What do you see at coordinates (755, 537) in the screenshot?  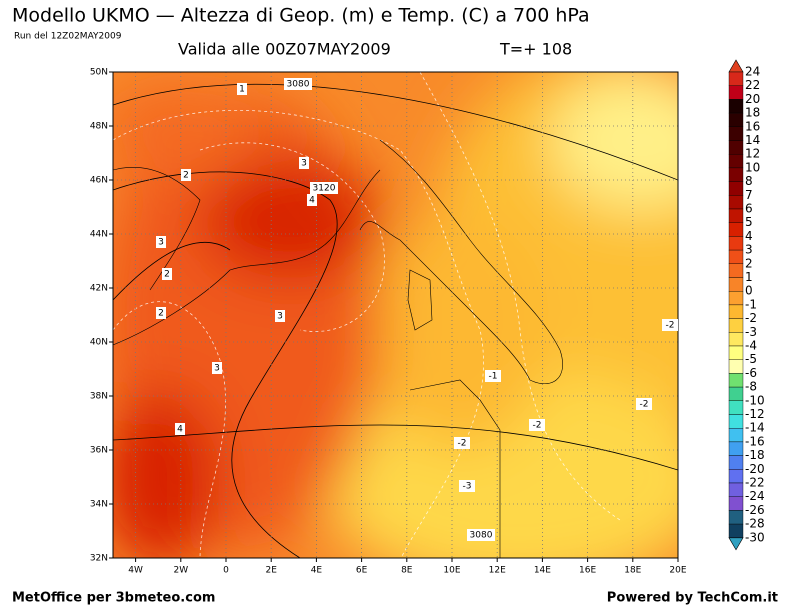 I see `colorbar-label: -30` at bounding box center [755, 537].